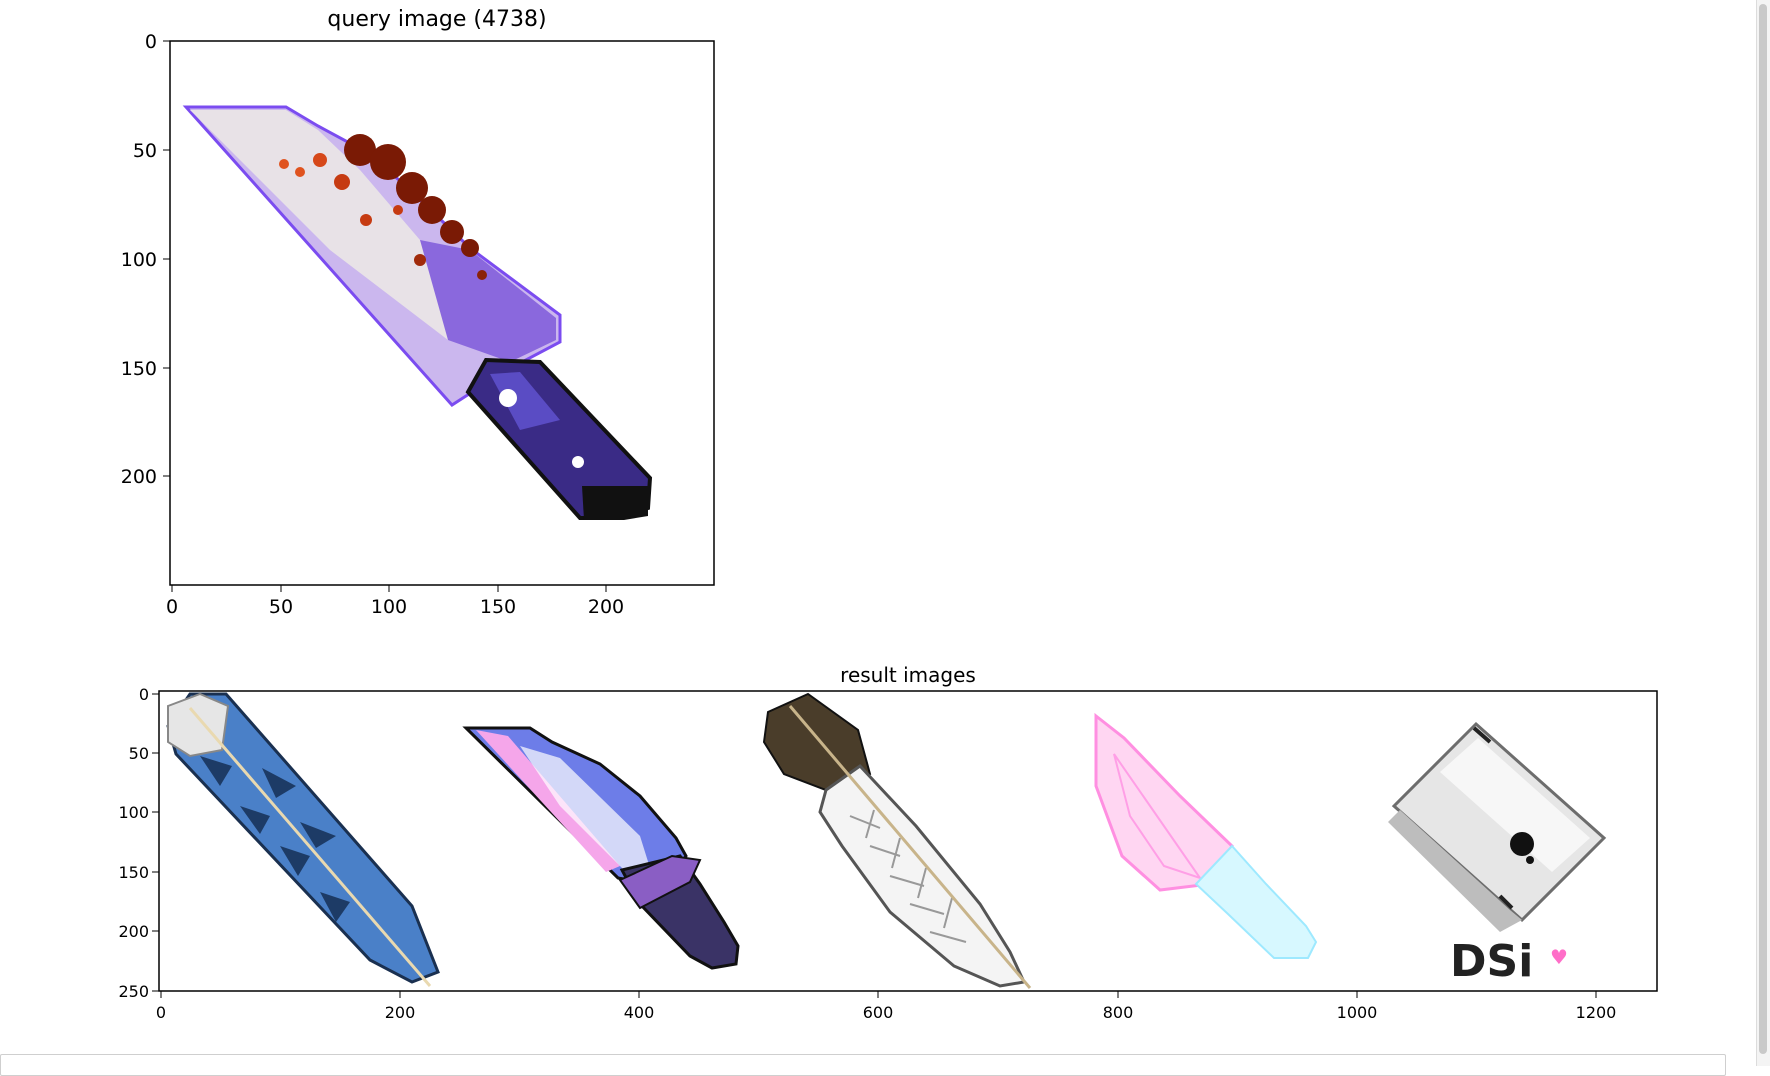  I want to click on query-x-tick: 0, so click(172, 607).